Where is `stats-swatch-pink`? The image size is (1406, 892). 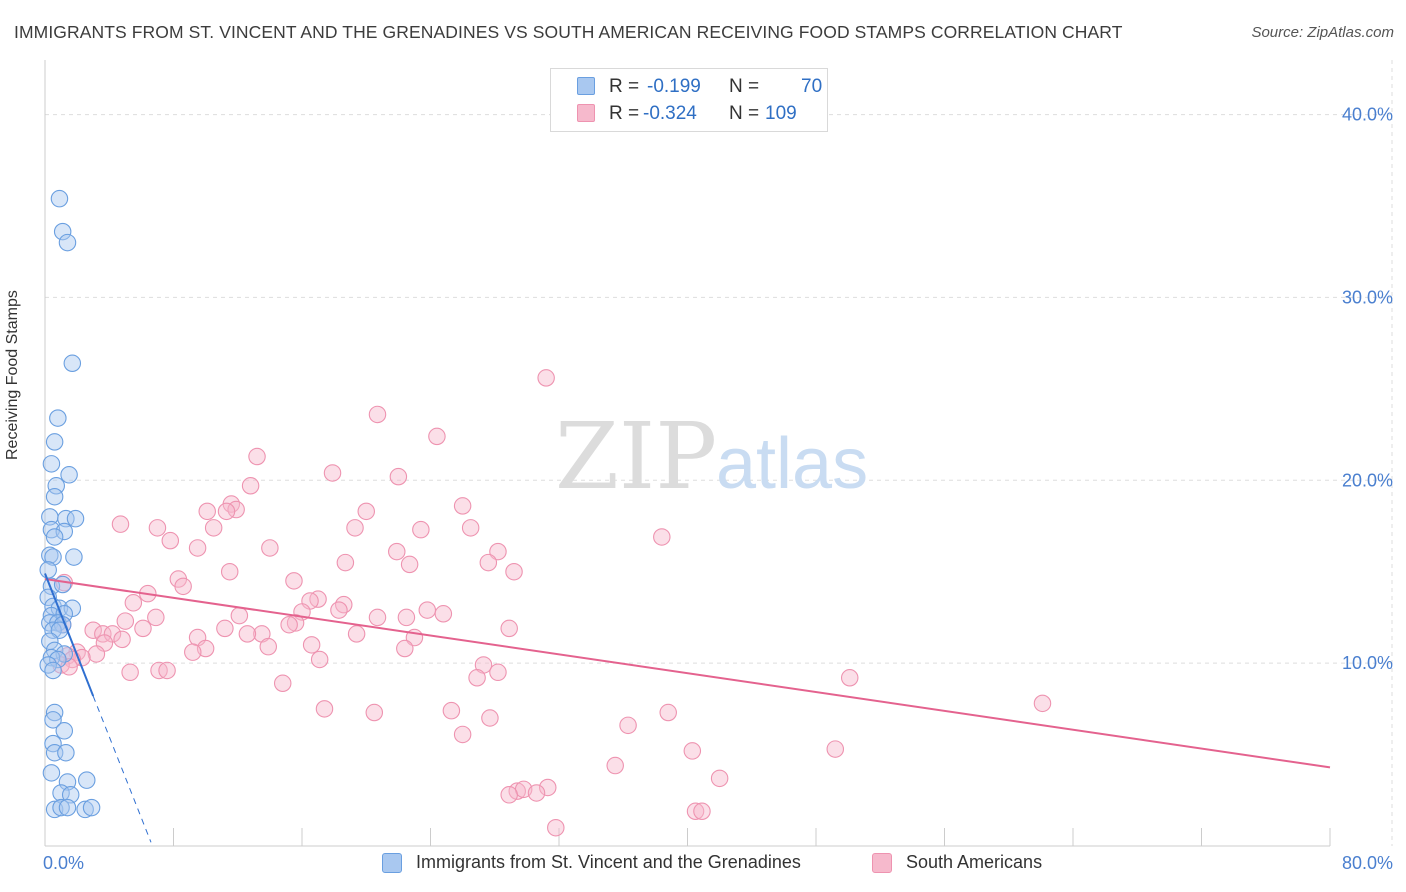
stats-swatch-pink is located at coordinates (586, 113).